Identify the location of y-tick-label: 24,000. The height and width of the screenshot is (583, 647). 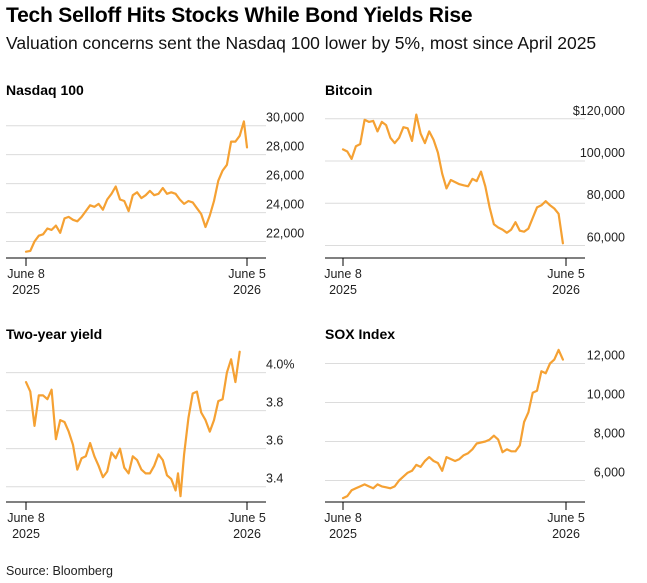
(285, 205).